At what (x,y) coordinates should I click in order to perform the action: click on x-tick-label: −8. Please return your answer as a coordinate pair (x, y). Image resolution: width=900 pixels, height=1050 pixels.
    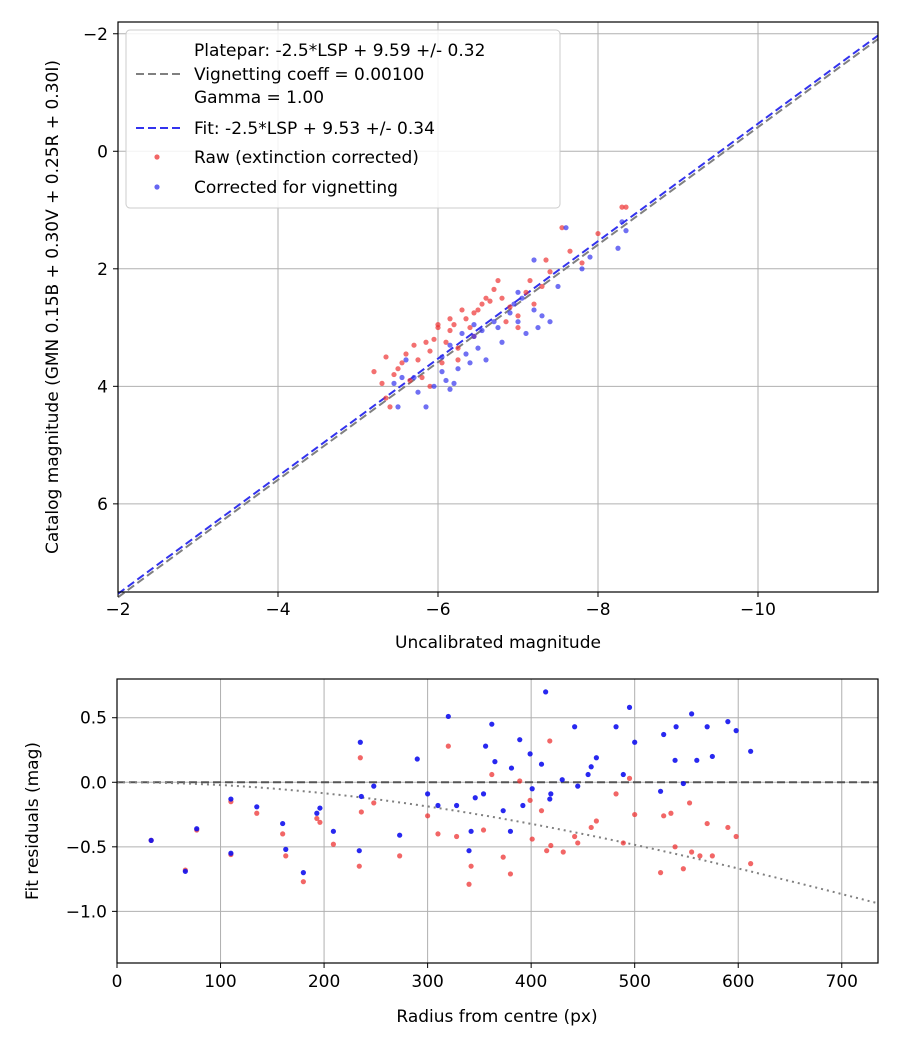
    Looking at the image, I should click on (597, 610).